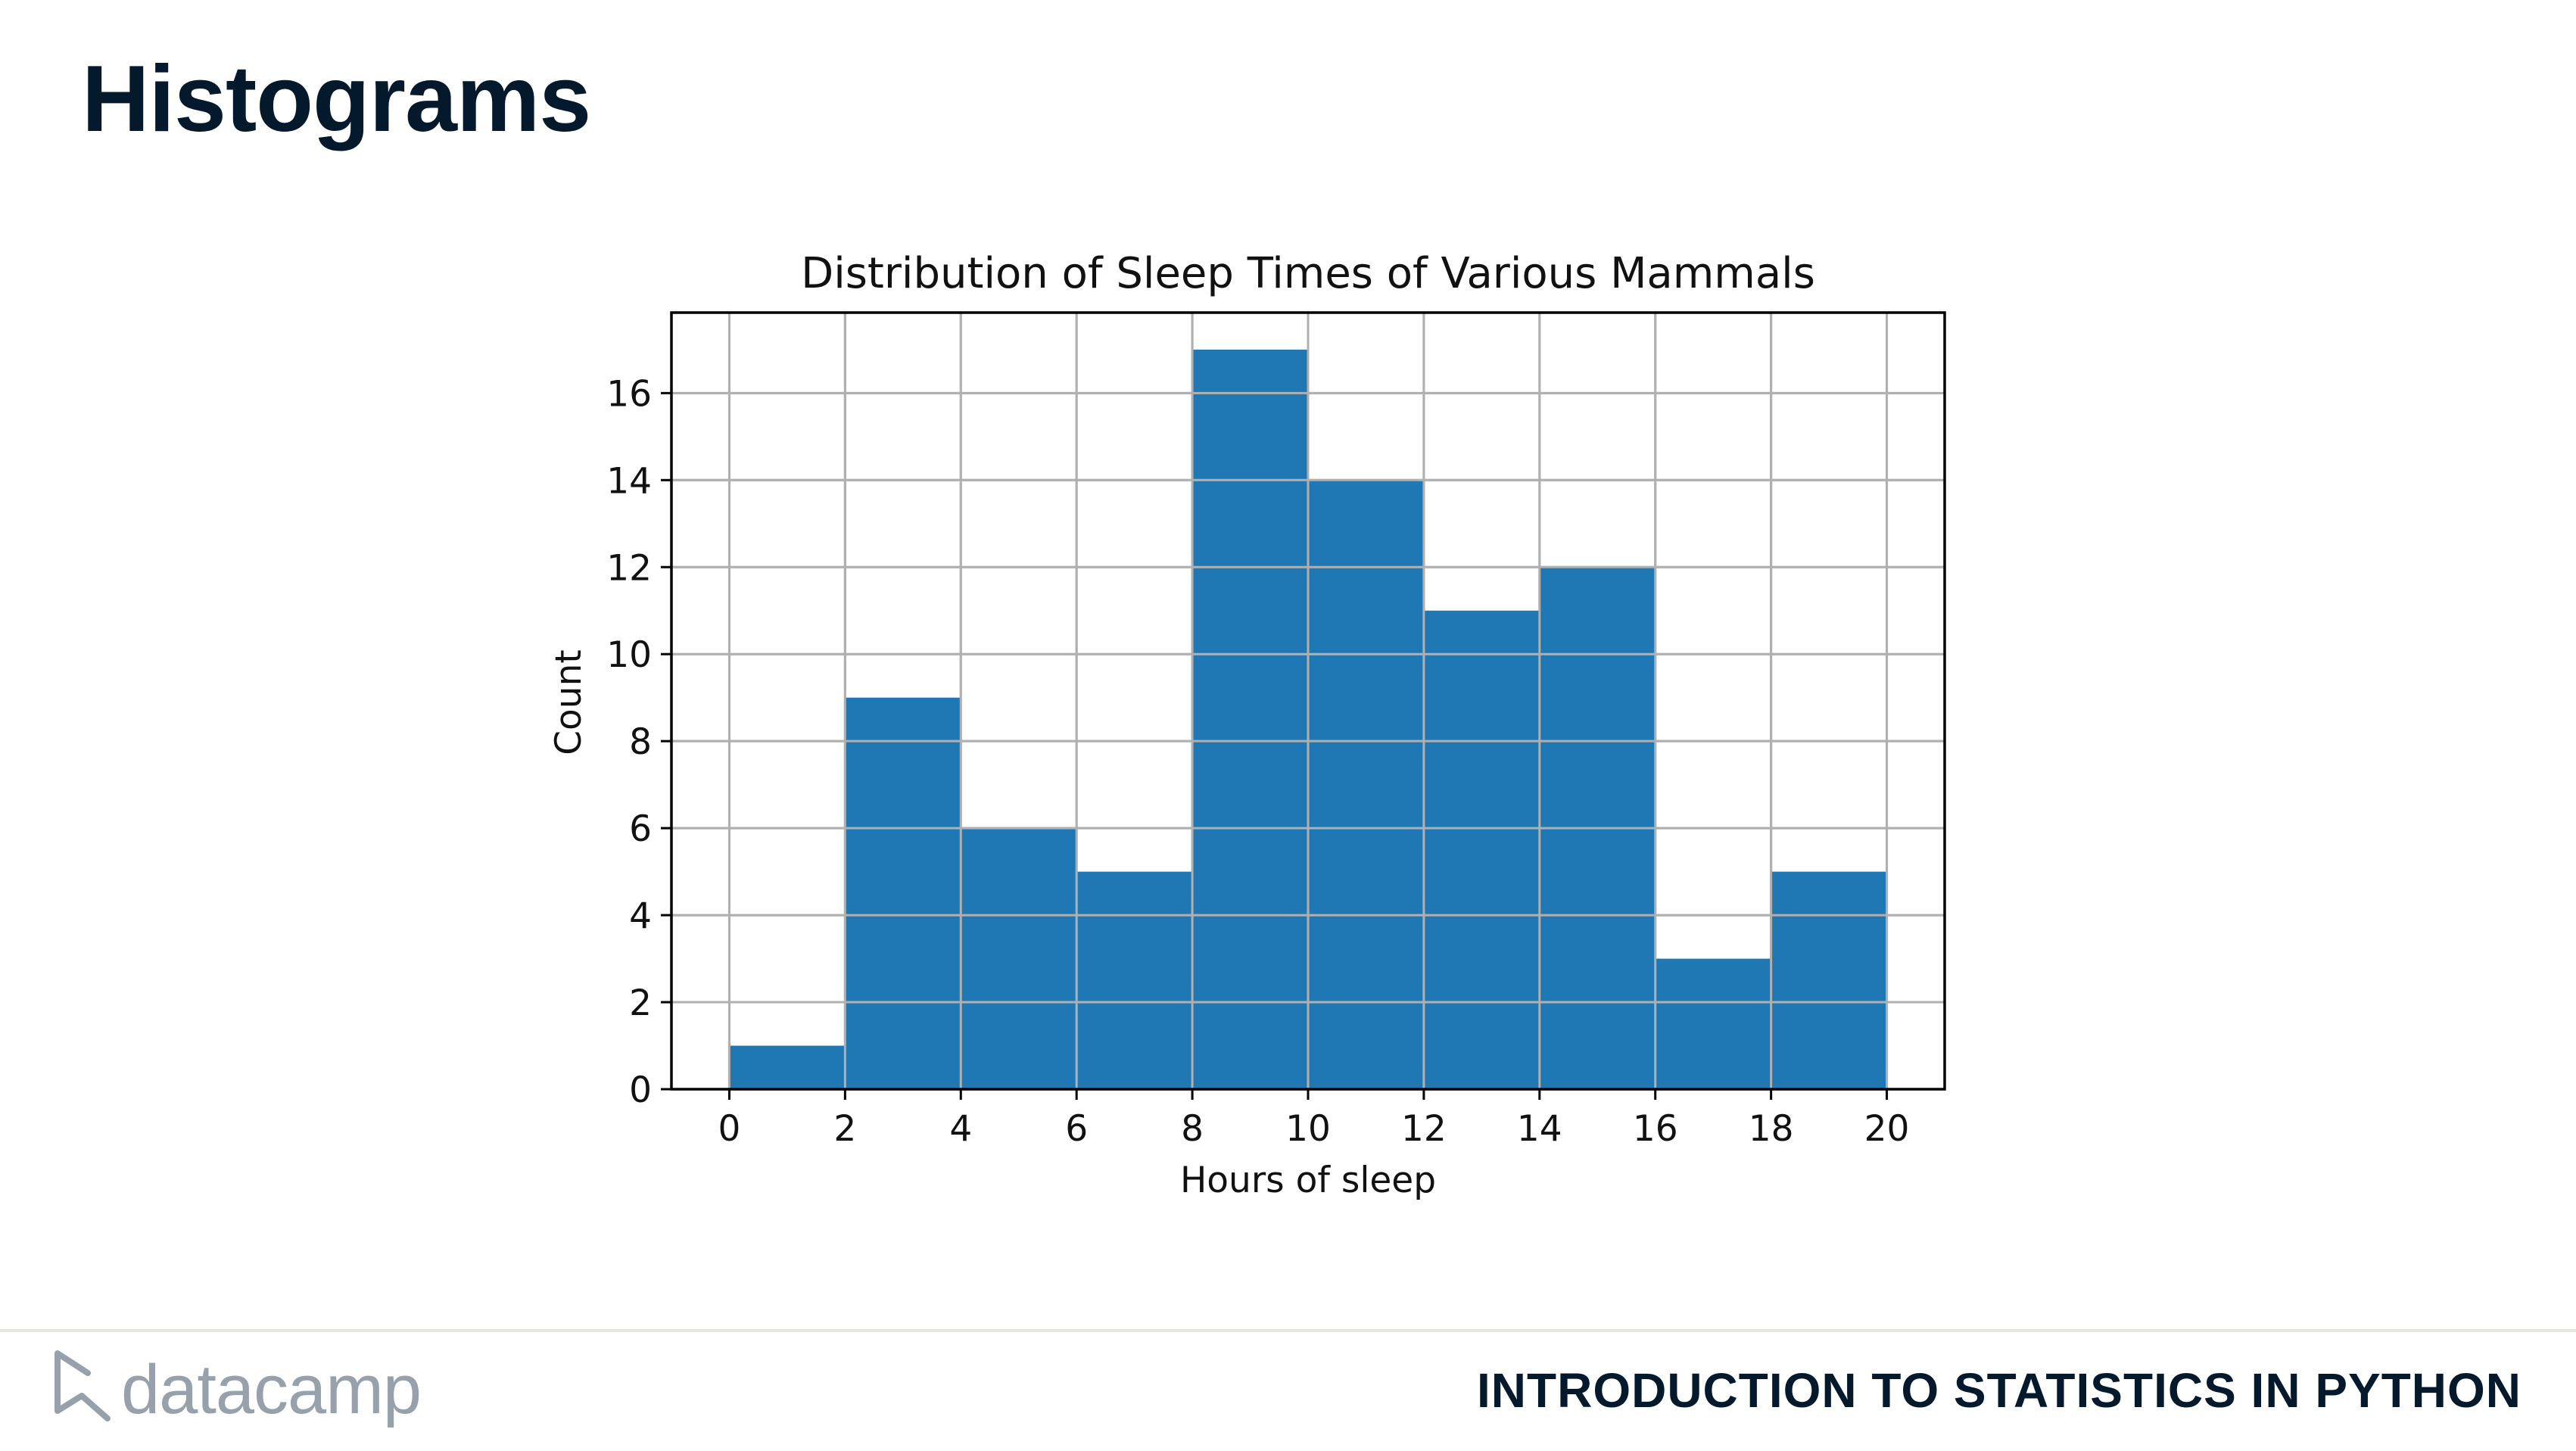 This screenshot has width=2576, height=1451. What do you see at coordinates (629, 568) in the screenshot?
I see `y-tick-label: 12` at bounding box center [629, 568].